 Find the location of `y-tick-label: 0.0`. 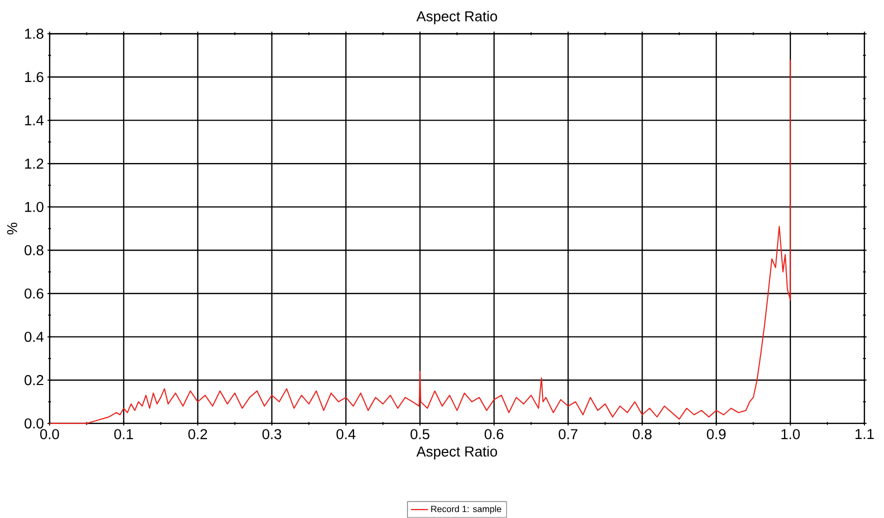

y-tick-label: 0.0 is located at coordinates (34, 423).